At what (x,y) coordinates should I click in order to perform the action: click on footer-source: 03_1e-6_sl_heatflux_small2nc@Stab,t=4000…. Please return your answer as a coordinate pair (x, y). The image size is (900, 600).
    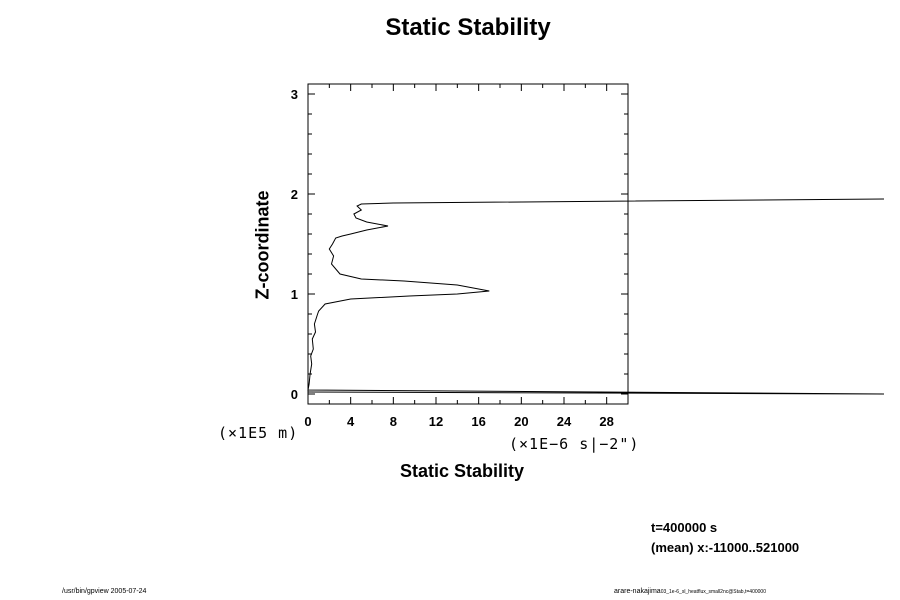
    Looking at the image, I should click on (713, 592).